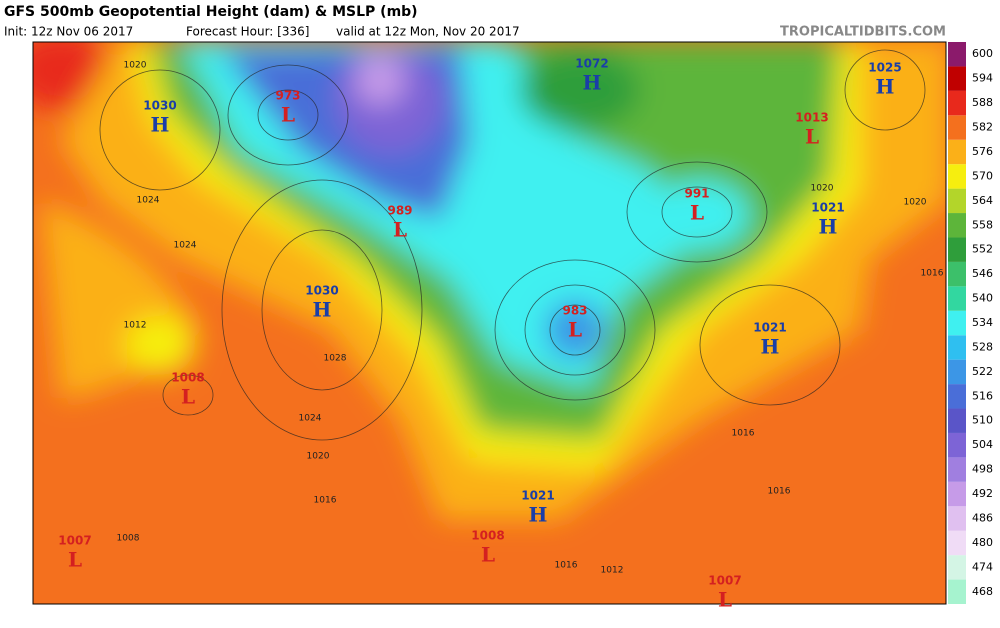 Image resolution: width=1000 pixels, height=628 pixels. What do you see at coordinates (982, 469) in the screenshot?
I see `colorbar-label: 498` at bounding box center [982, 469].